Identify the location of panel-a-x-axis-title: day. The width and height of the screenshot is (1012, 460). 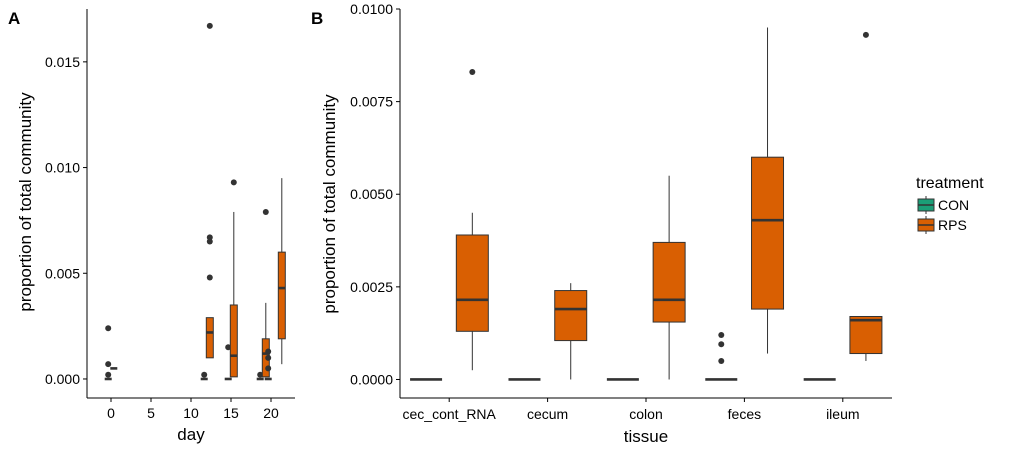
(191, 434).